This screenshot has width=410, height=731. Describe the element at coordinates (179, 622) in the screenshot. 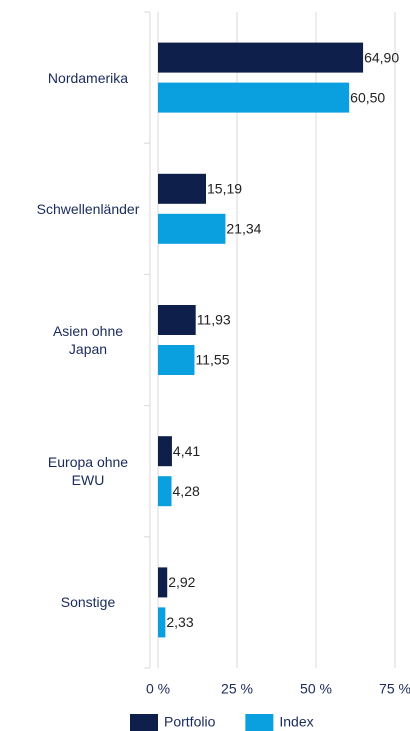

I see `data-label: 2,33` at that location.